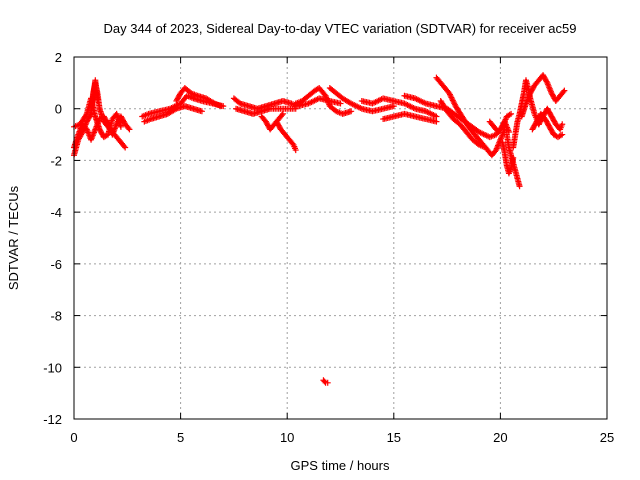 The height and width of the screenshot is (480, 640). What do you see at coordinates (13, 237) in the screenshot?
I see `y-axis-label: SDTVAR / TECUs` at bounding box center [13, 237].